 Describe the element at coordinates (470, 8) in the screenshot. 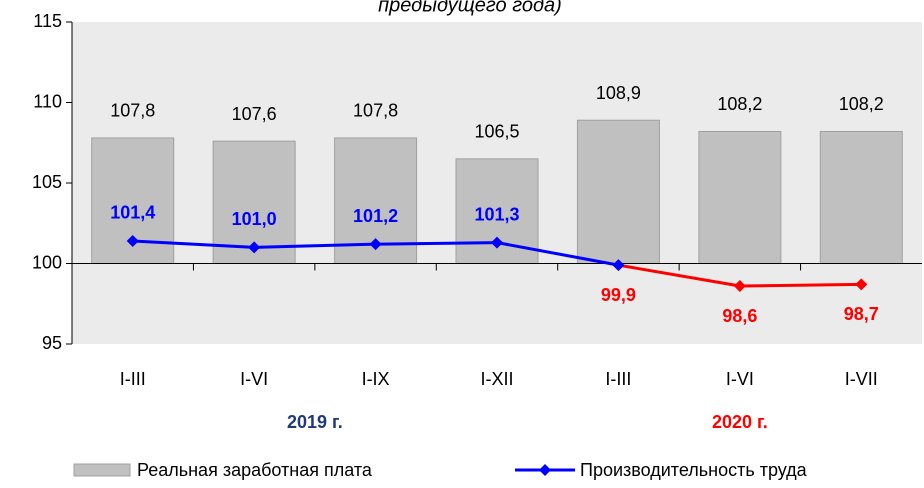

I see `chart-title: предыдущего года)` at that location.